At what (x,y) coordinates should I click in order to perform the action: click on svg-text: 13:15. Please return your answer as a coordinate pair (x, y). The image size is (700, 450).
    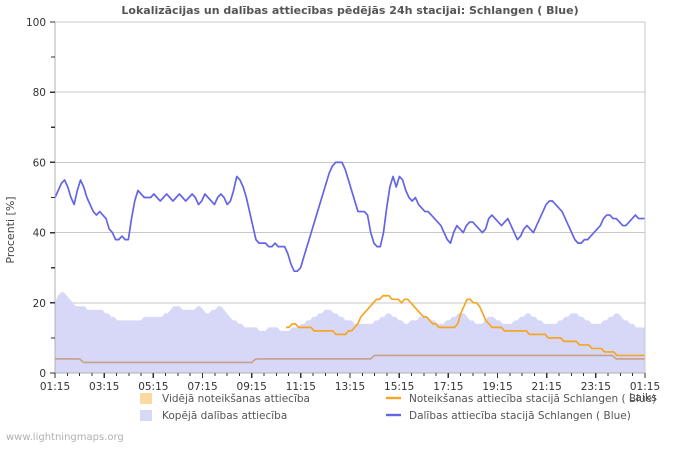
    Looking at the image, I should click on (350, 387).